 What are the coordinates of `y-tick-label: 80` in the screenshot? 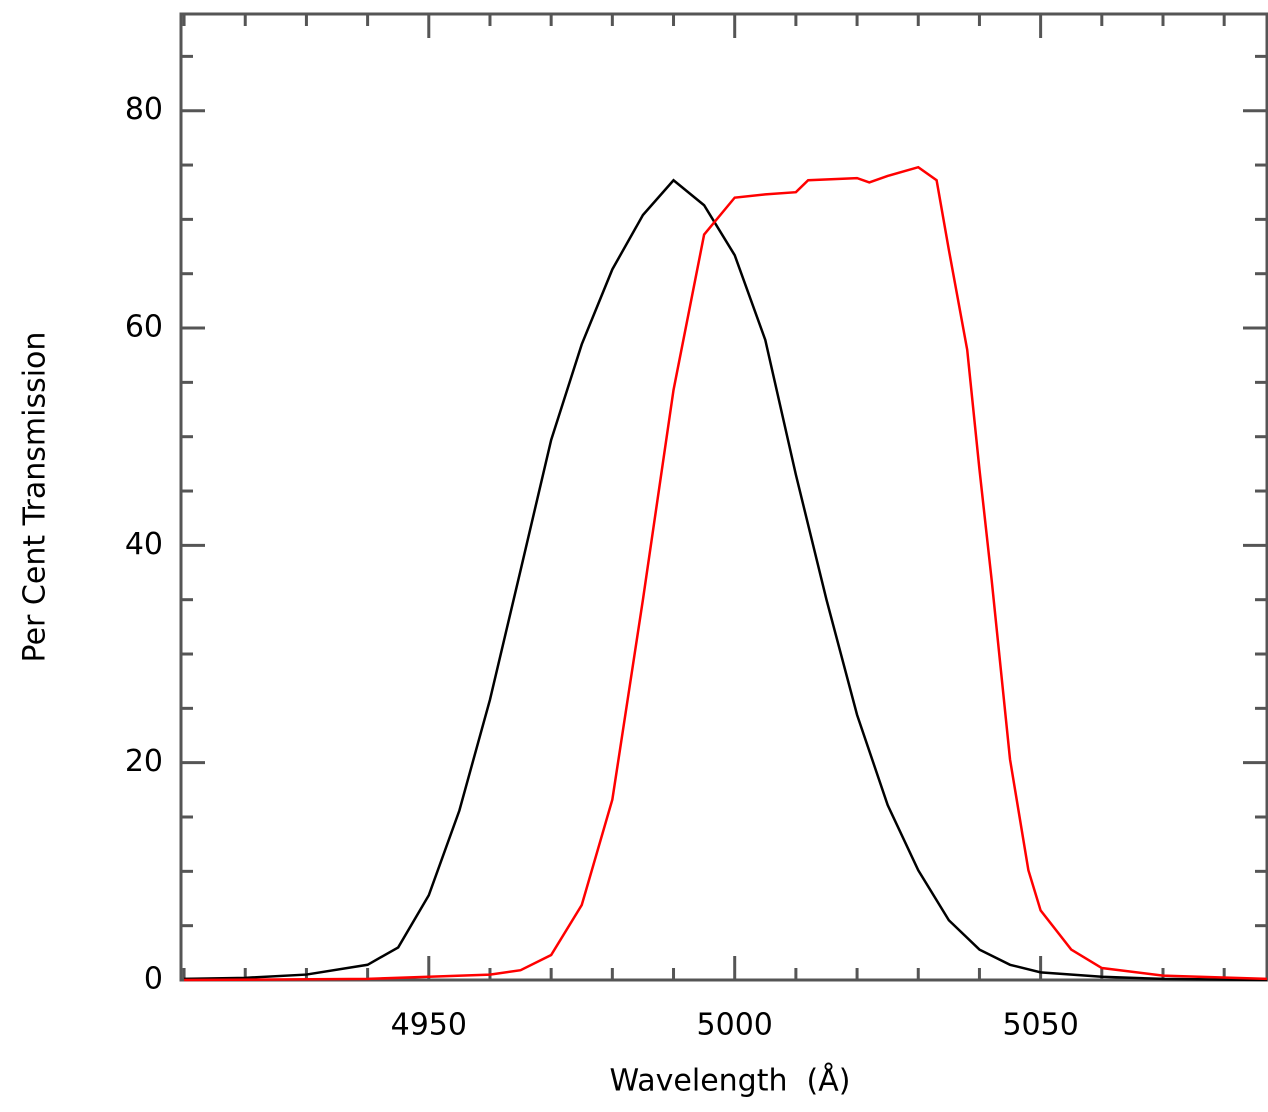 It's located at (144, 109).